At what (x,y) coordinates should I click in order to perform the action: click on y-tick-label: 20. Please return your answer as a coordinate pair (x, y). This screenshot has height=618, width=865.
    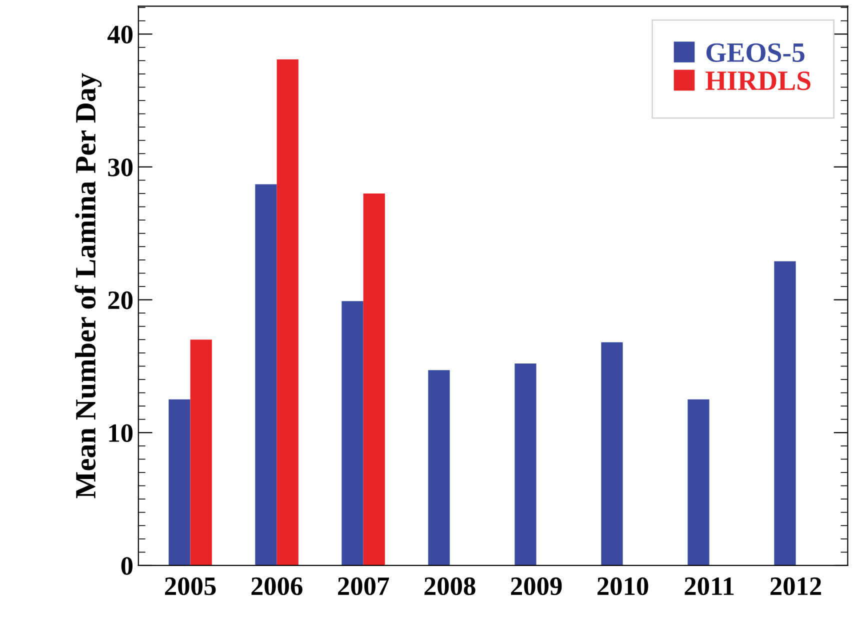
    Looking at the image, I should click on (120, 300).